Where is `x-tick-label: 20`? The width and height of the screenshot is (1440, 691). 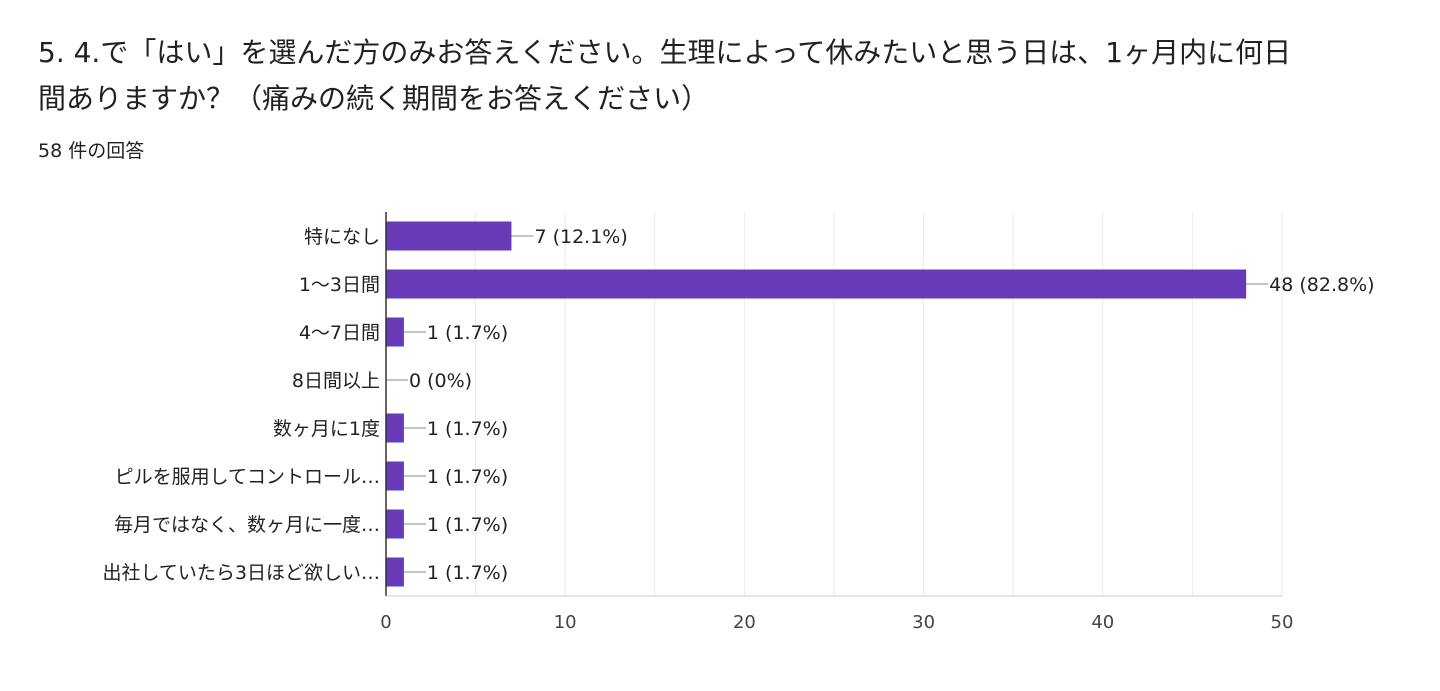
x-tick-label: 20 is located at coordinates (744, 622).